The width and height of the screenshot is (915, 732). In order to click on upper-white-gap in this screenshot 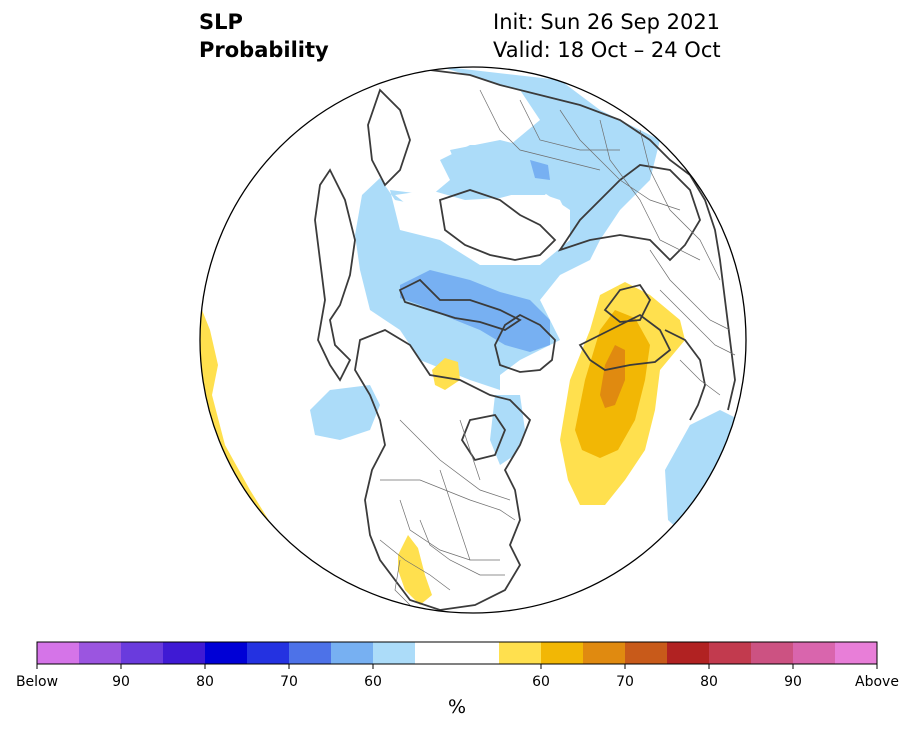, I will do `click(482, 215)`.